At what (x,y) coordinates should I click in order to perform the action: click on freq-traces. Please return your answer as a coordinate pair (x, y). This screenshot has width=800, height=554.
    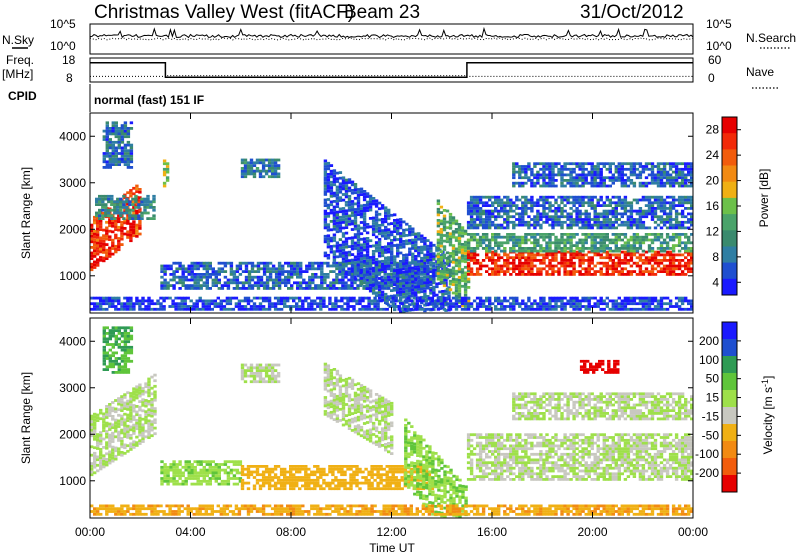
    Looking at the image, I should click on (391, 70).